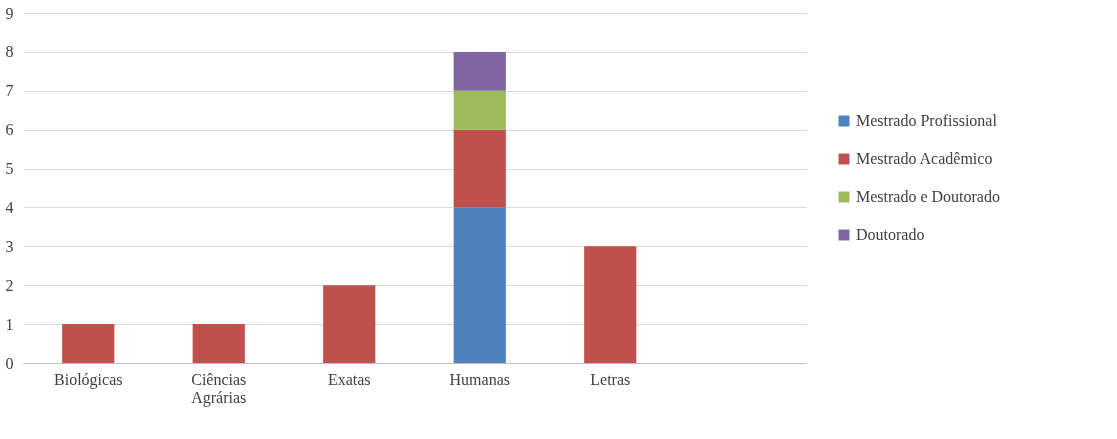 The image size is (1117, 439). I want to click on y-tick-label: 8, so click(9, 52).